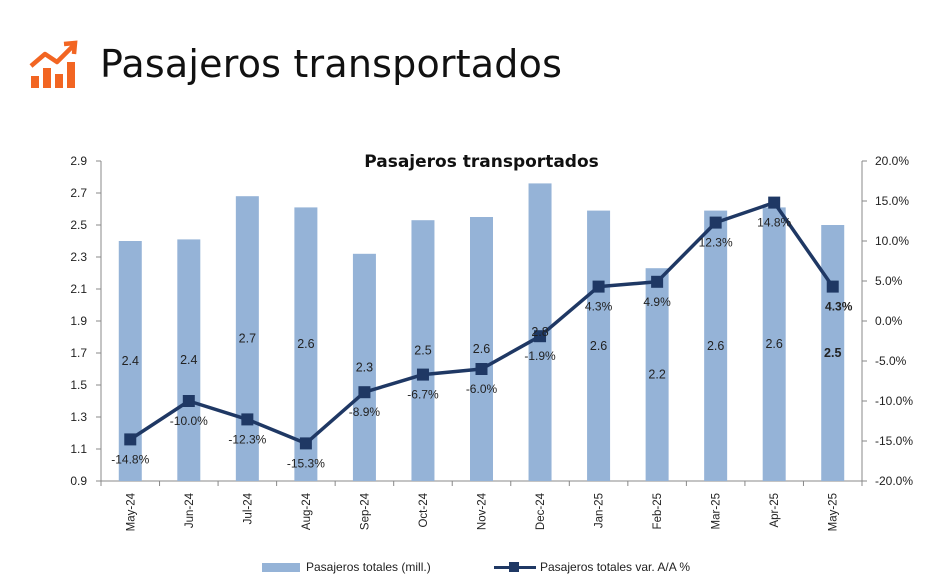 Image resolution: width=932 pixels, height=582 pixels. What do you see at coordinates (78, 321) in the screenshot?
I see `left-tick-label: 1.9` at bounding box center [78, 321].